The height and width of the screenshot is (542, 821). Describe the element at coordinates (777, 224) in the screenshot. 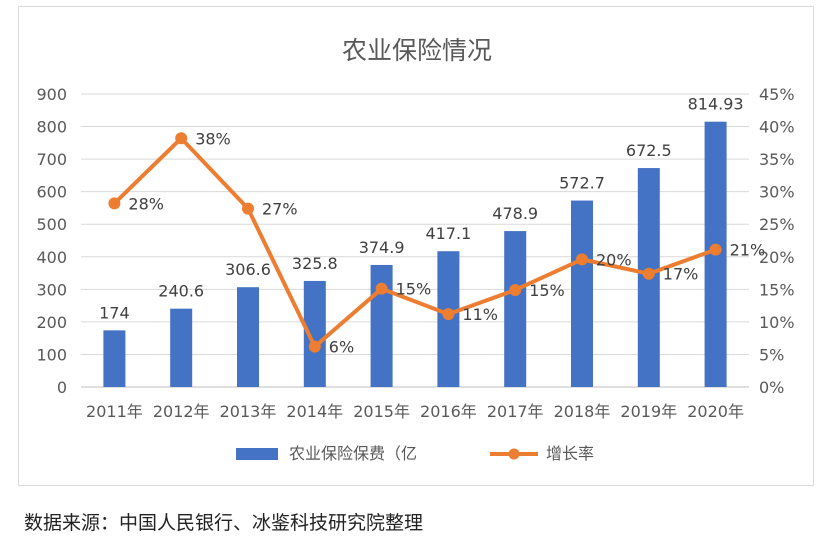

I see `right-axis-tick-label: 25%` at that location.